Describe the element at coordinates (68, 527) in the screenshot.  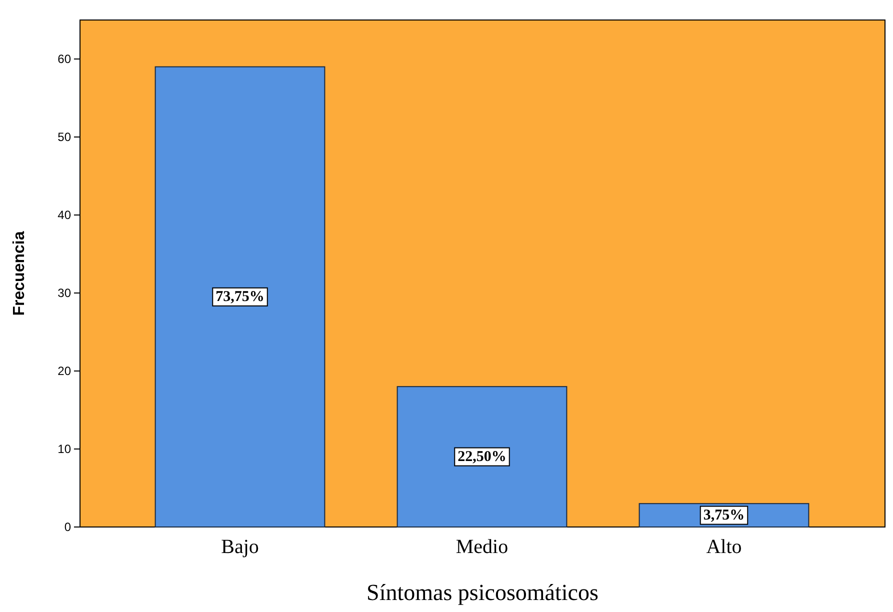
I see `y-tick-label: 0` at that location.